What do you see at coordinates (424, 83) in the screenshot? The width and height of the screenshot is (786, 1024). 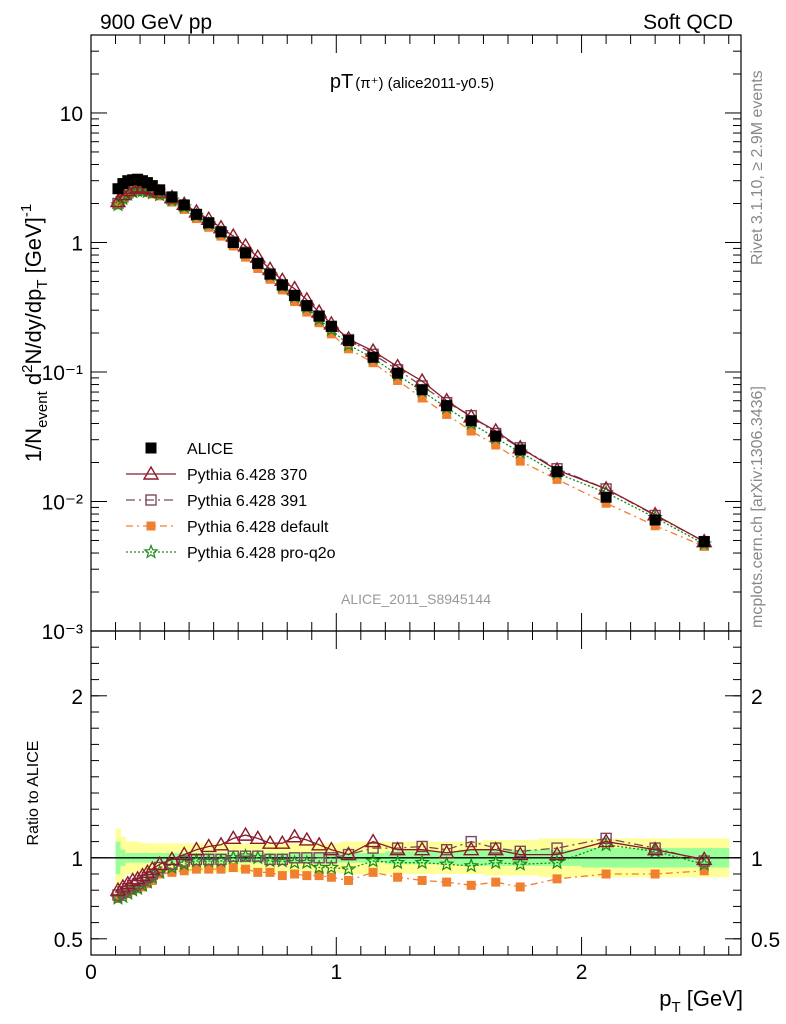 I see `plot-title-detail: (π⁺) (alice2011-y0.5)` at bounding box center [424, 83].